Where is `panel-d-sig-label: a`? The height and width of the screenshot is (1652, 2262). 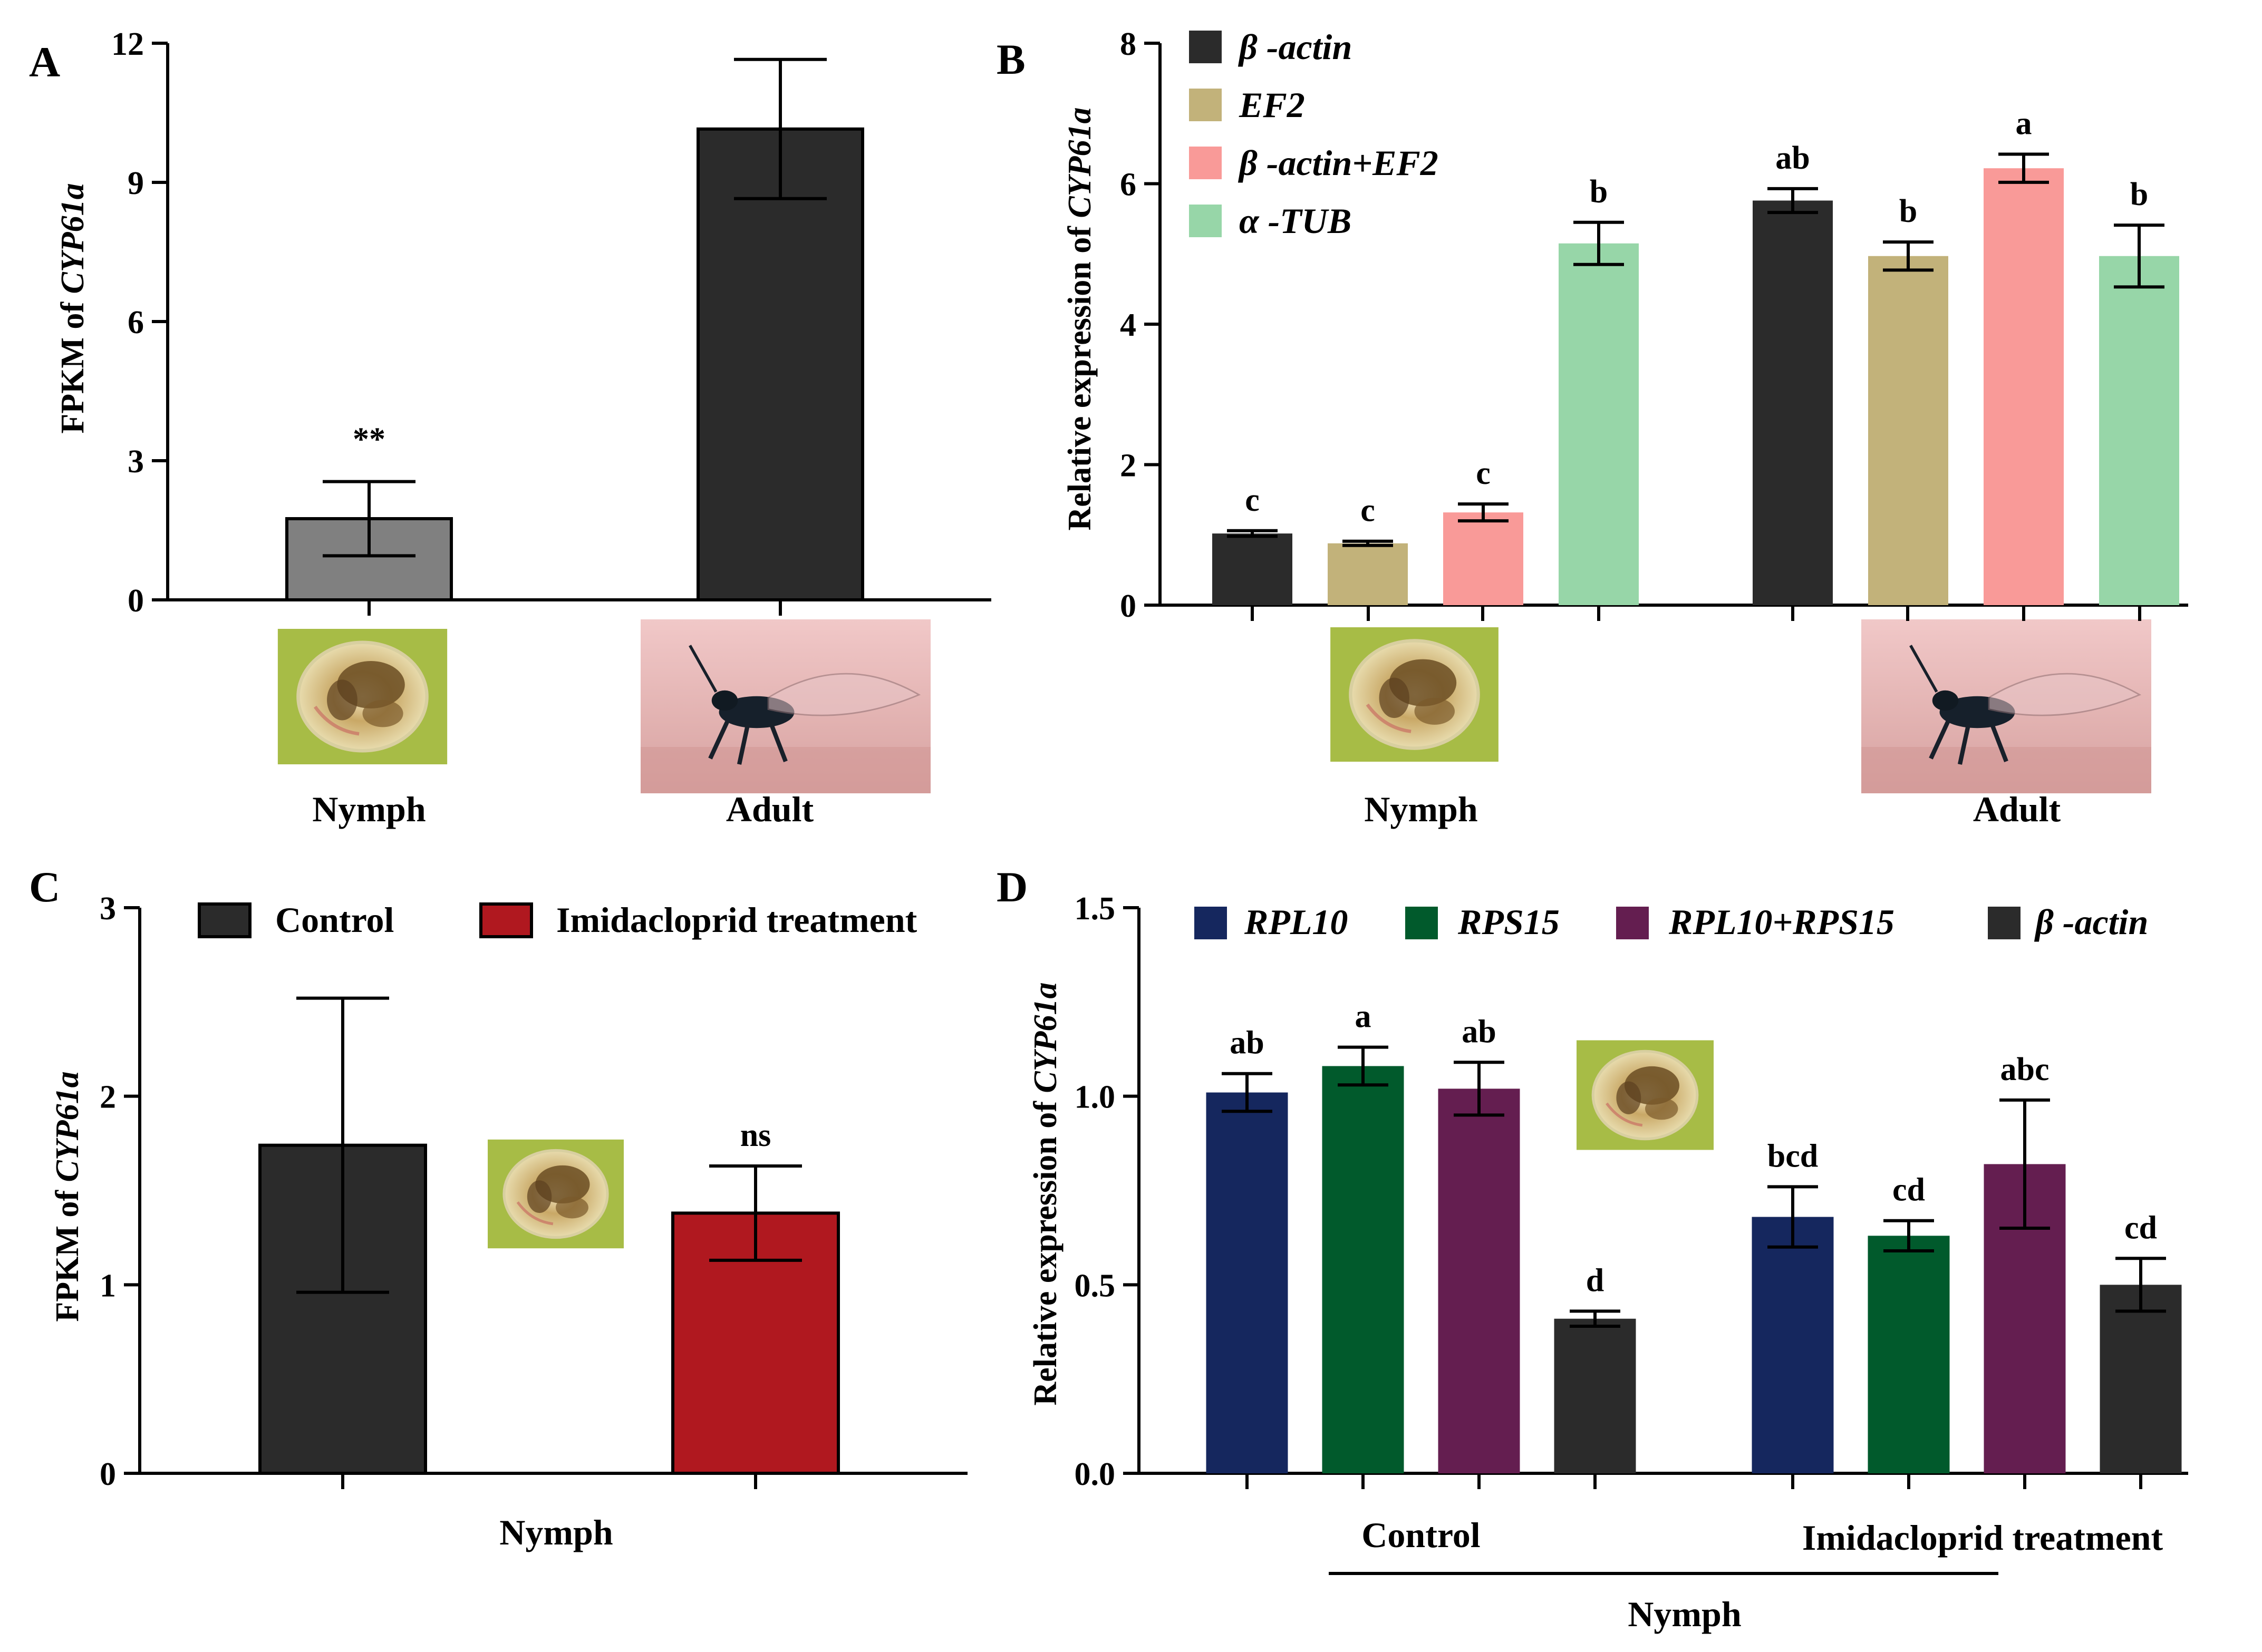 panel-d-sig-label: a is located at coordinates (1363, 1017).